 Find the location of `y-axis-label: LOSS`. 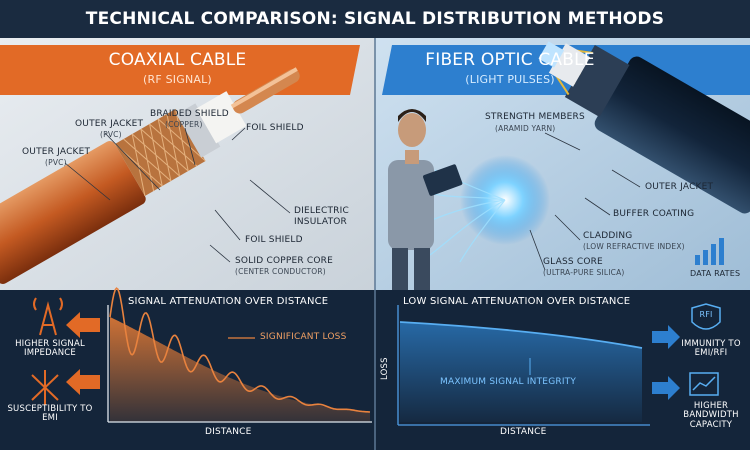

y-axis-label: LOSS is located at coordinates (385, 368).